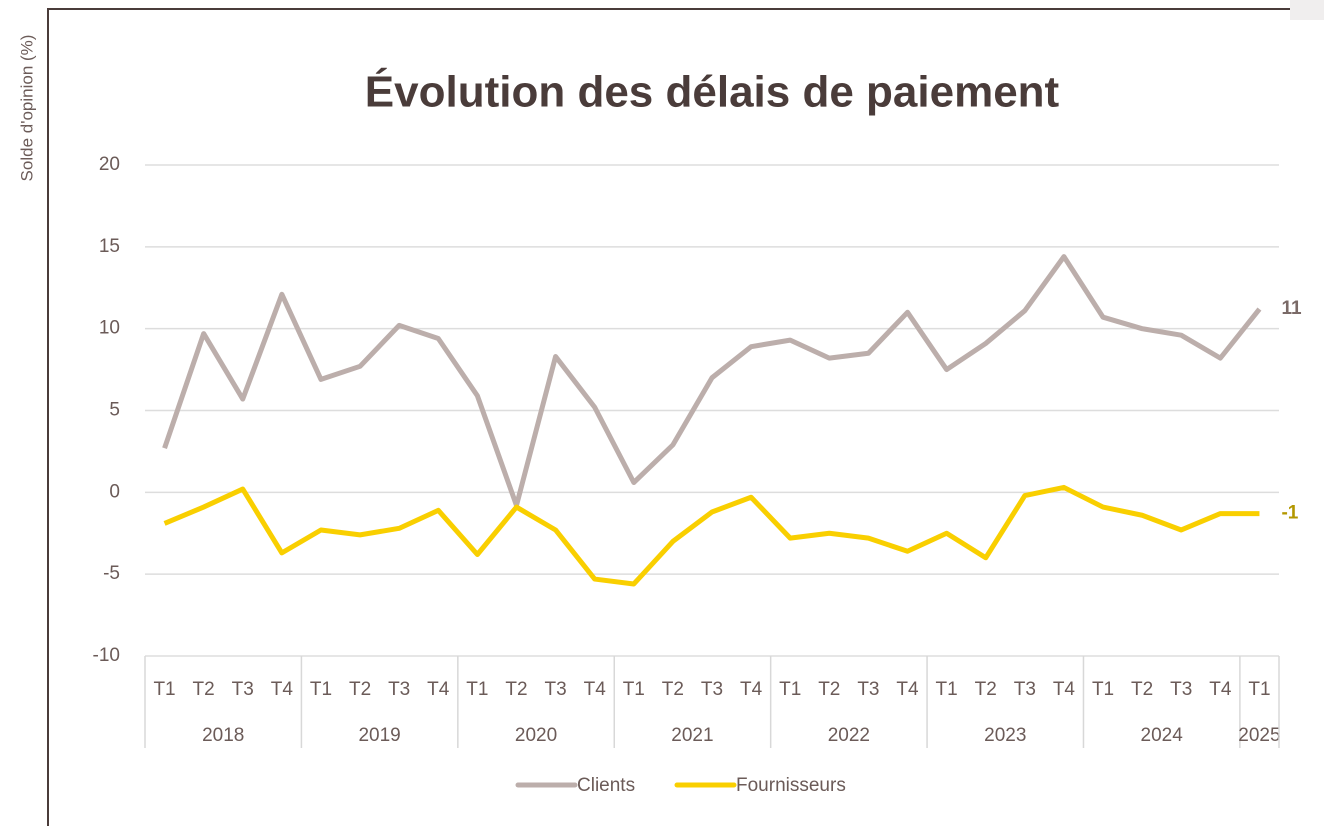 The height and width of the screenshot is (826, 1324). I want to click on group-label: 2023, so click(1005, 735).